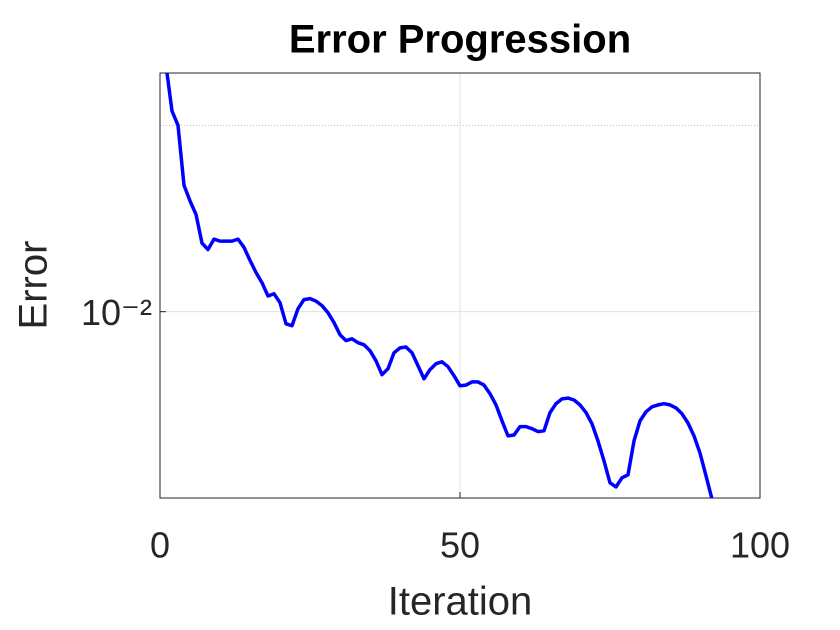 The height and width of the screenshot is (630, 840). Describe the element at coordinates (460, 40) in the screenshot. I see `chart-title: Error Progression` at that location.